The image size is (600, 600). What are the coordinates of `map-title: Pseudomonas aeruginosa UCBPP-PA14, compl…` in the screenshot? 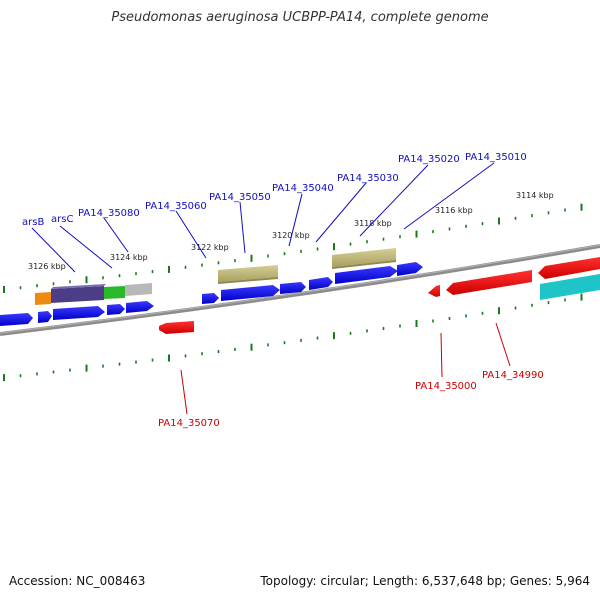 It's located at (300, 17).